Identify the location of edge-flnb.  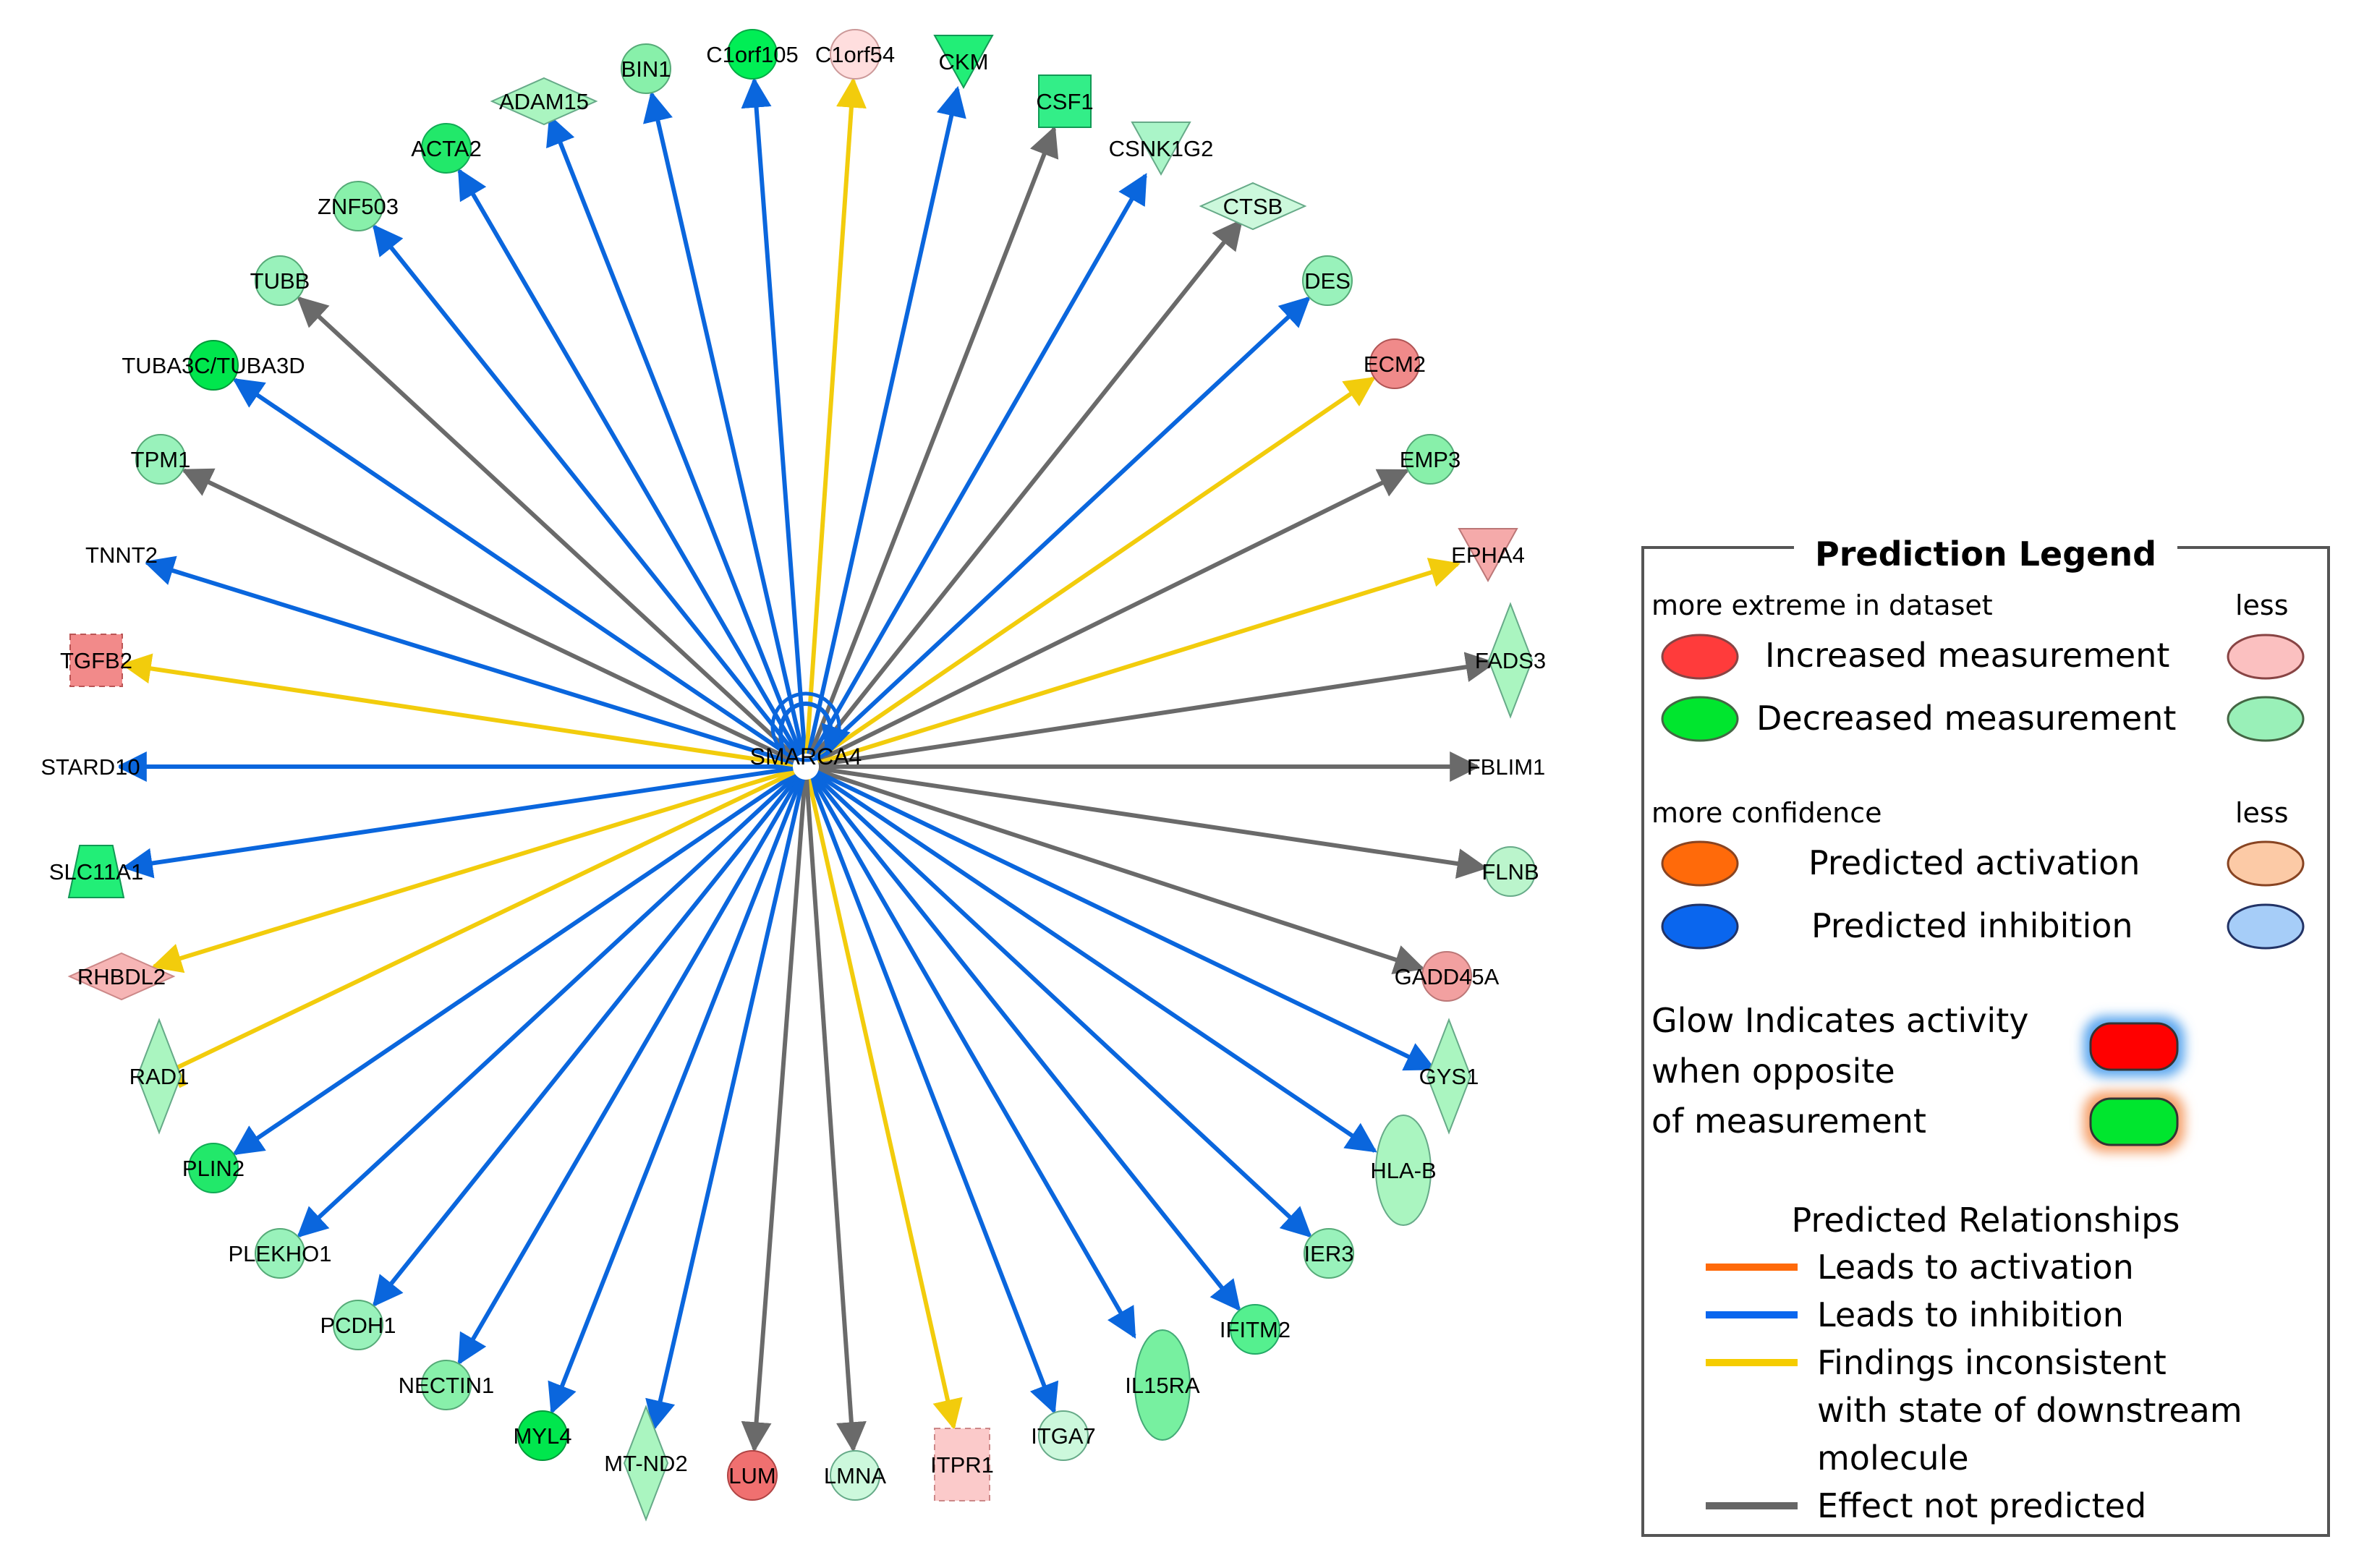
(1153, 822).